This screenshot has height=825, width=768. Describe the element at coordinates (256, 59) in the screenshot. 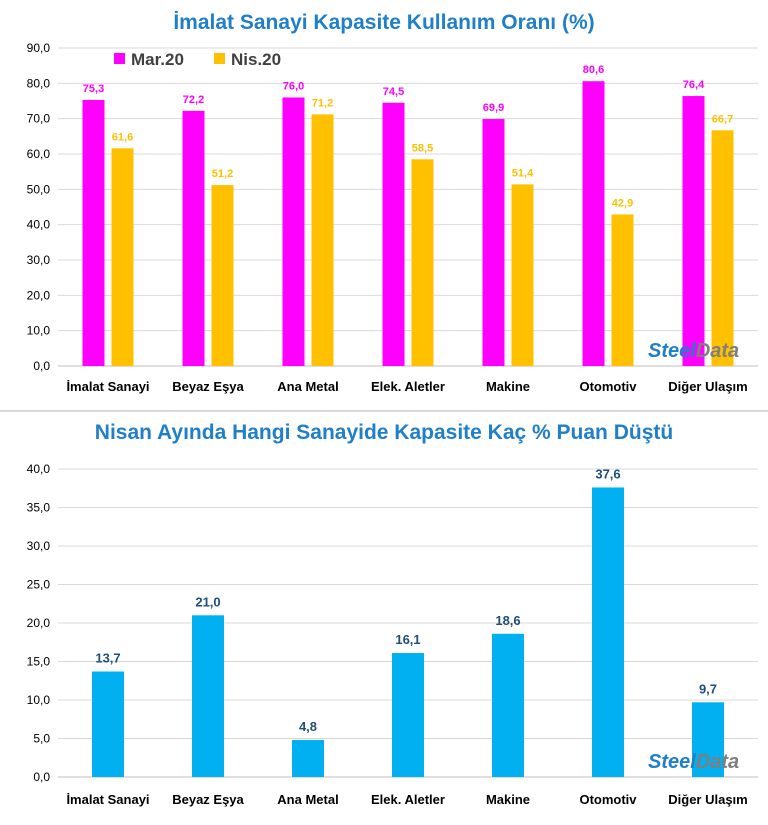

I see `legend-label-nis20: Nis.20` at that location.